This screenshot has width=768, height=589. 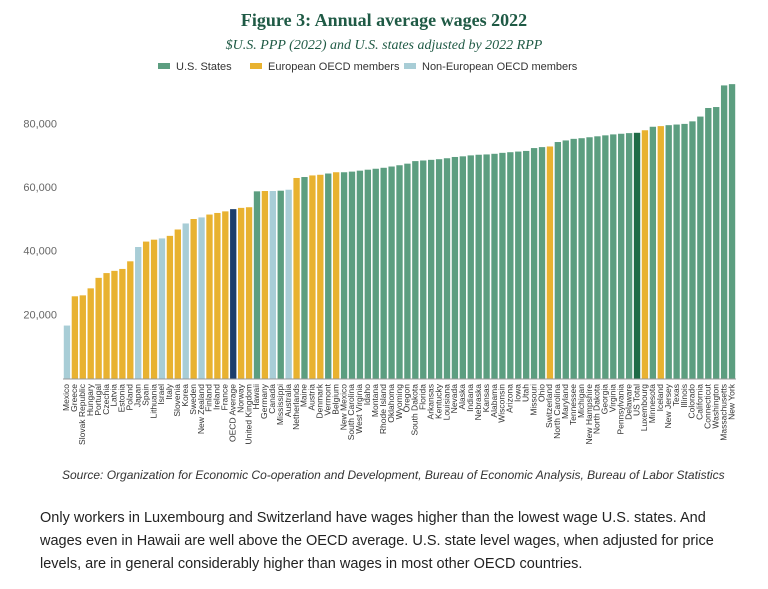 What do you see at coordinates (684, 396) in the screenshot?
I see `x-tick-label: Illinois` at bounding box center [684, 396].